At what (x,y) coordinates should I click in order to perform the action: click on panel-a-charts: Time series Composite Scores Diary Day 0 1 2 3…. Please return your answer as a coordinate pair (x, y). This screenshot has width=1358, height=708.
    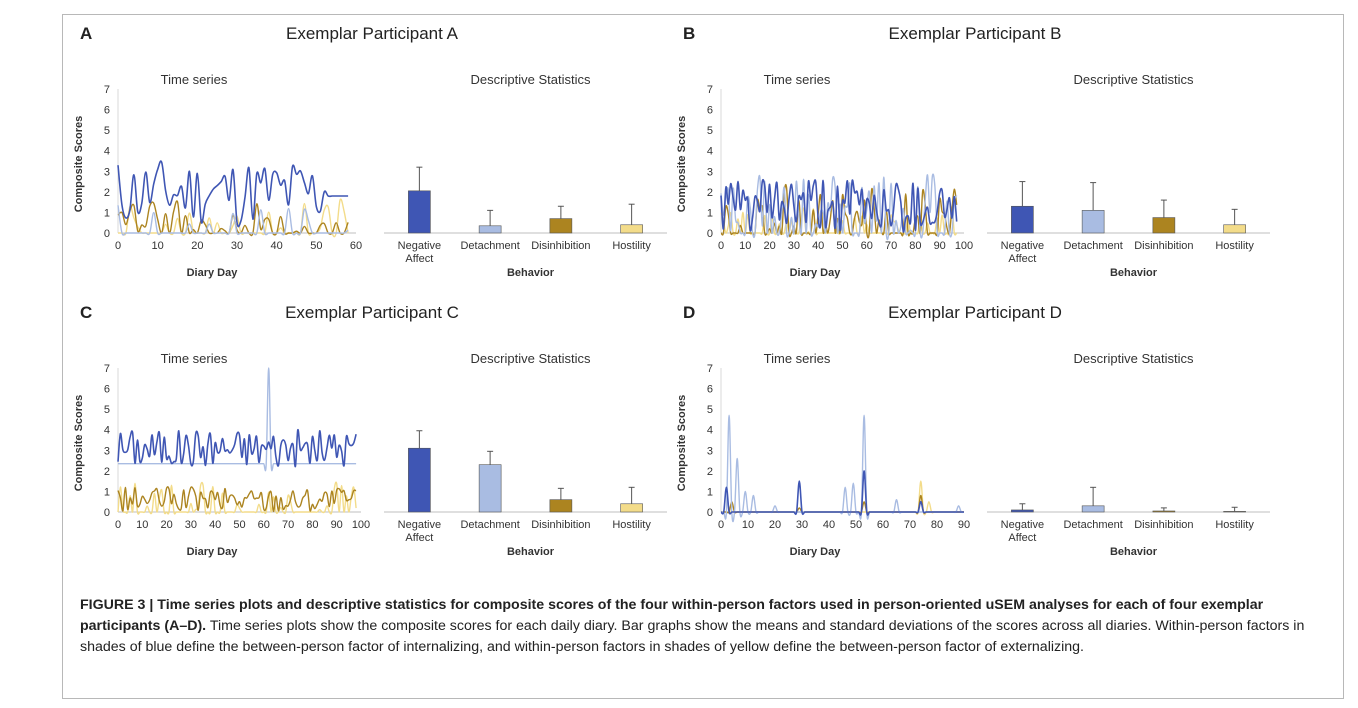
    Looking at the image, I should click on (370, 175).